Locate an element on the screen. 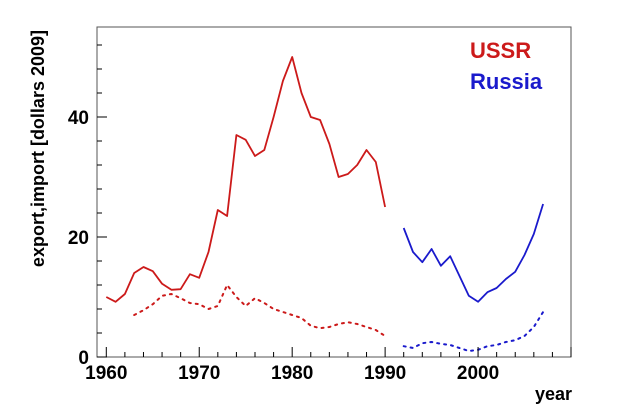 This screenshot has height=409, width=620. x-tick-label: 2000 is located at coordinates (478, 373).